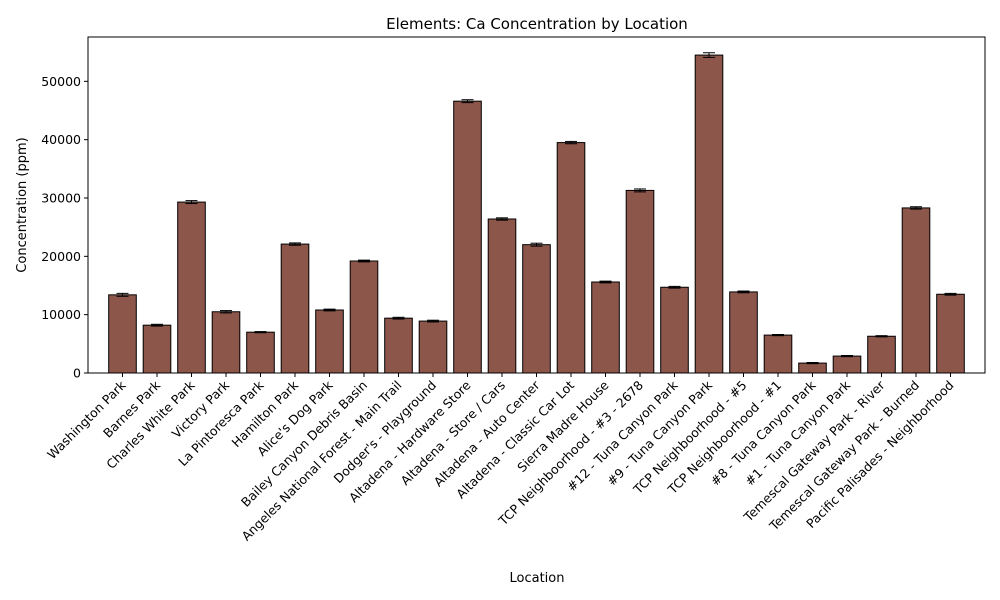 The image size is (1000, 600). What do you see at coordinates (77, 373) in the screenshot?
I see `y-tick-label: 0` at bounding box center [77, 373].